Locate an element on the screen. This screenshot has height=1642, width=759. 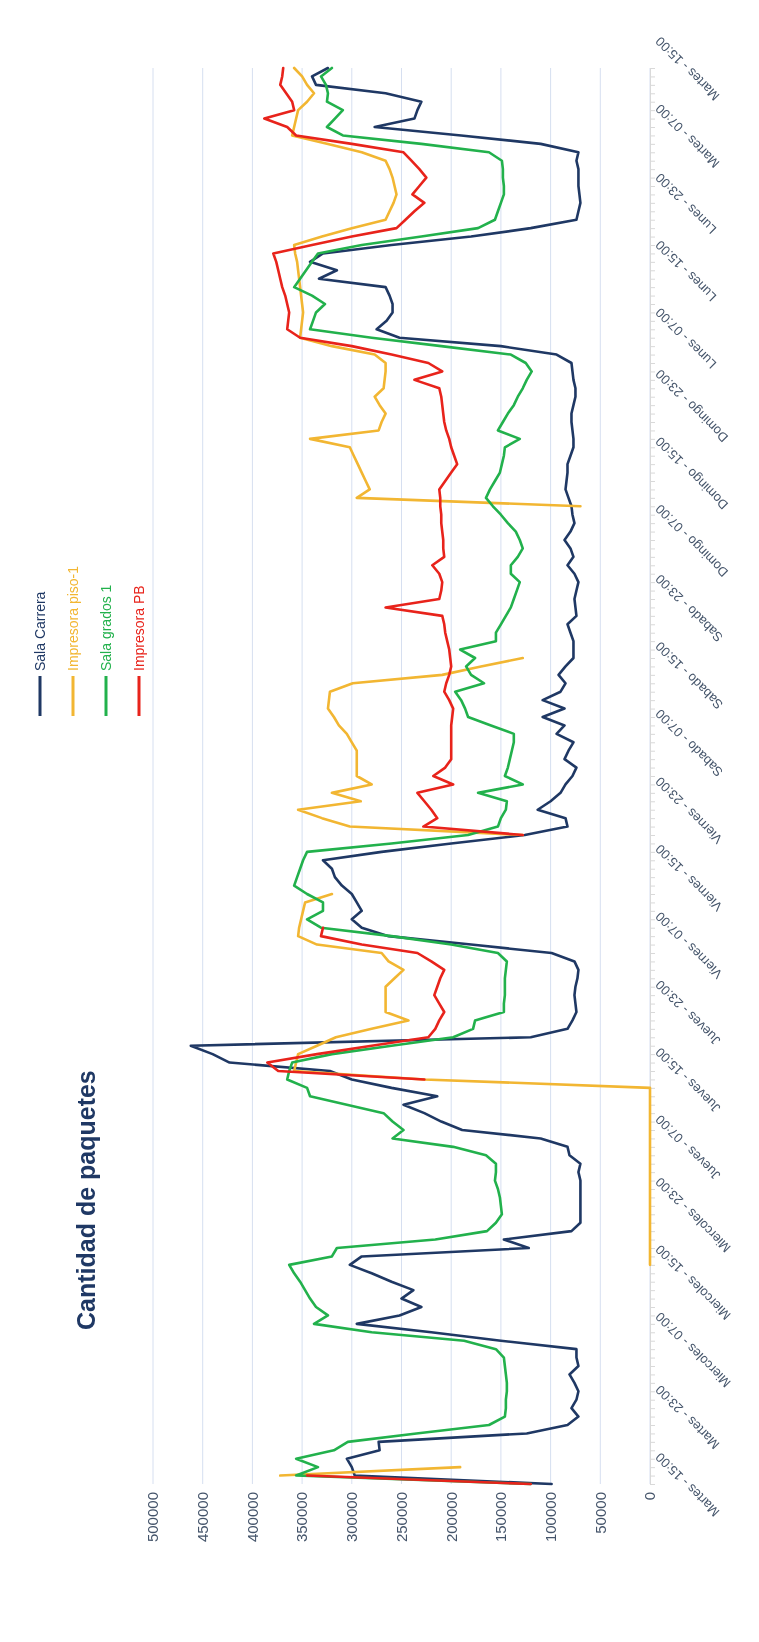
text: Sala Carrera is located at coordinates (40, 631).